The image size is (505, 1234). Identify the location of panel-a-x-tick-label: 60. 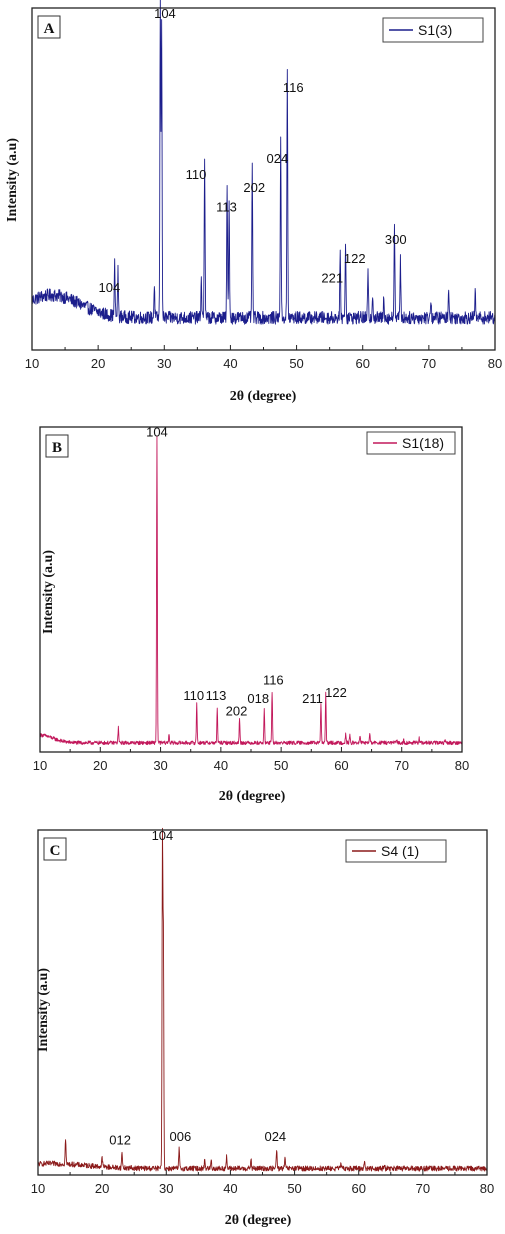
(362, 363).